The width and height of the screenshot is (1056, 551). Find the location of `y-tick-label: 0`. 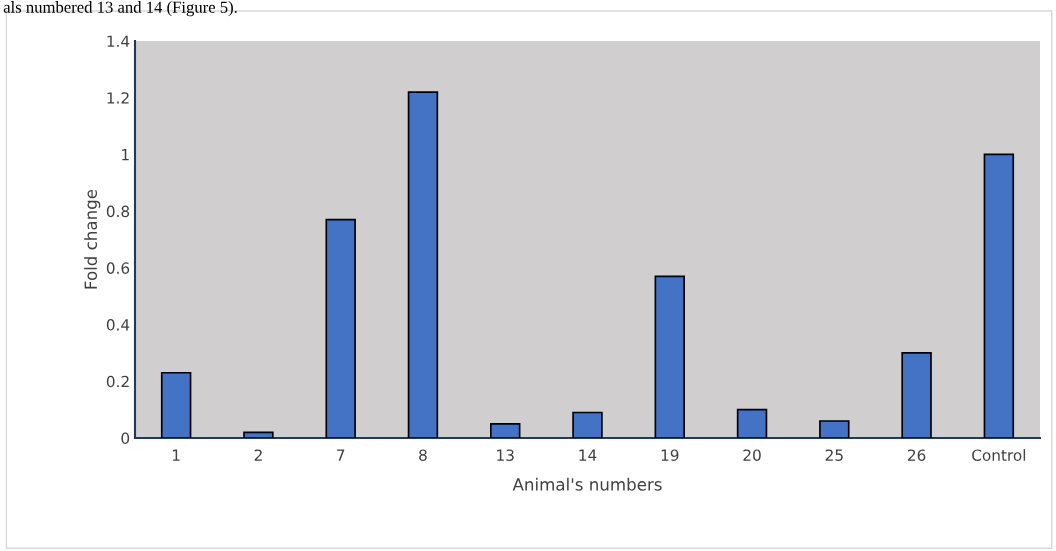

y-tick-label: 0 is located at coordinates (125, 438).